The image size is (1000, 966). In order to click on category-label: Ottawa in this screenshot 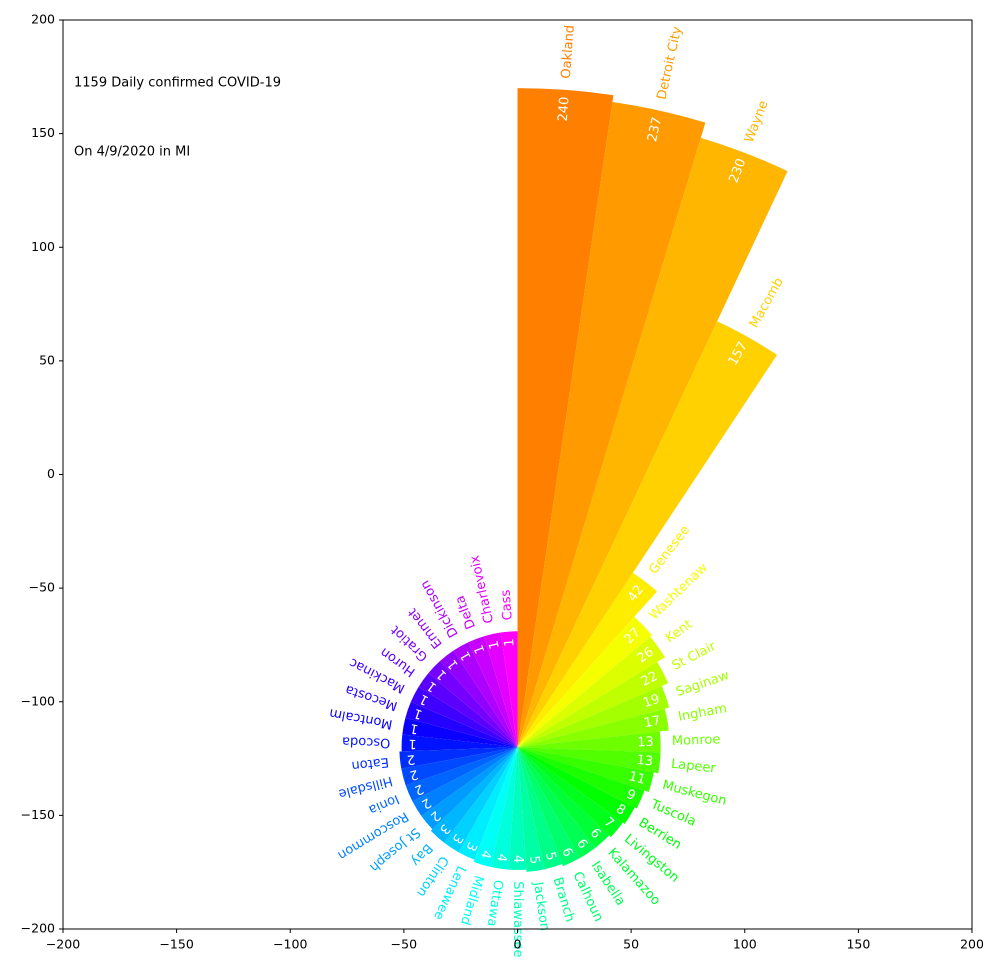, I will do `click(495, 903)`.